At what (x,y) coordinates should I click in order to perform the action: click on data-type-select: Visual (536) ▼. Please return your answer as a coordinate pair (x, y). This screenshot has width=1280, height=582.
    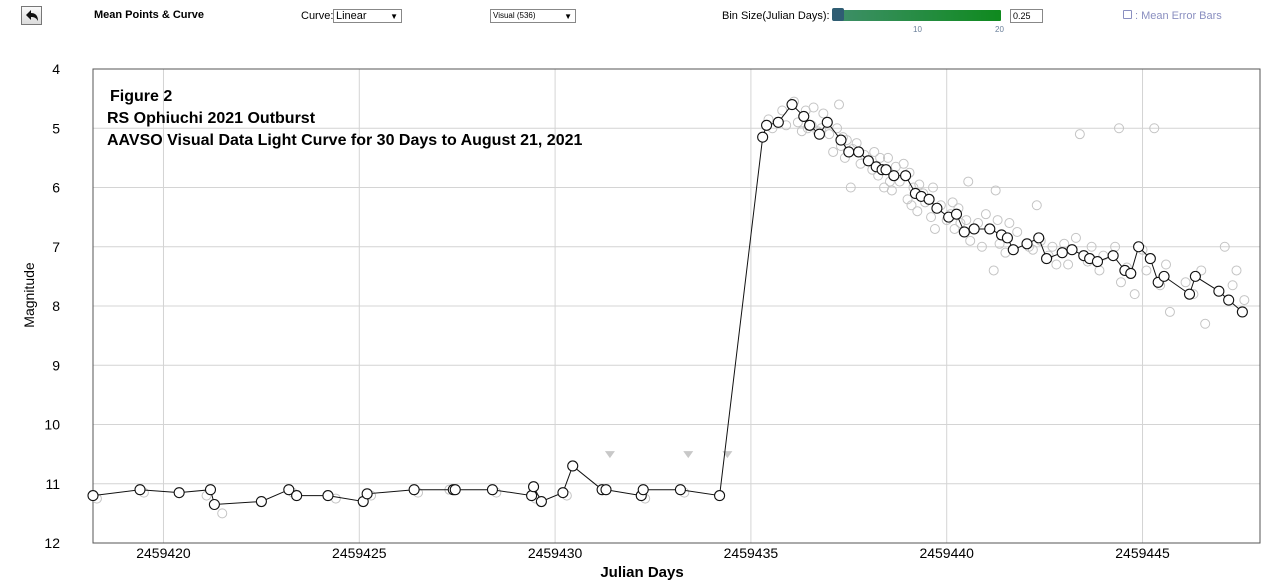
    Looking at the image, I should click on (533, 16).